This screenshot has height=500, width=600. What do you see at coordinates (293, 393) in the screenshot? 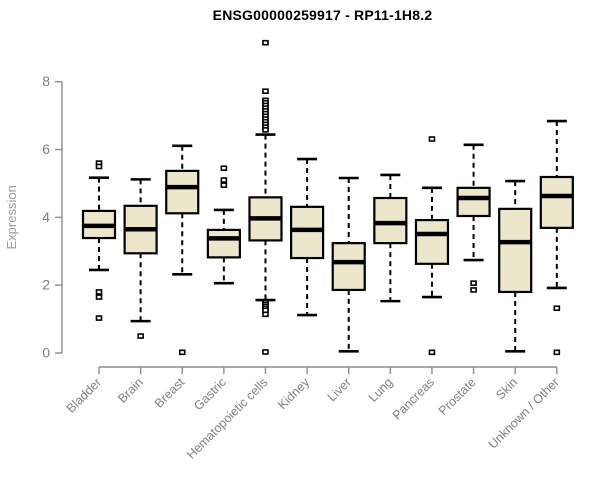
I see `x-tick-label: Kidney` at bounding box center [293, 393].